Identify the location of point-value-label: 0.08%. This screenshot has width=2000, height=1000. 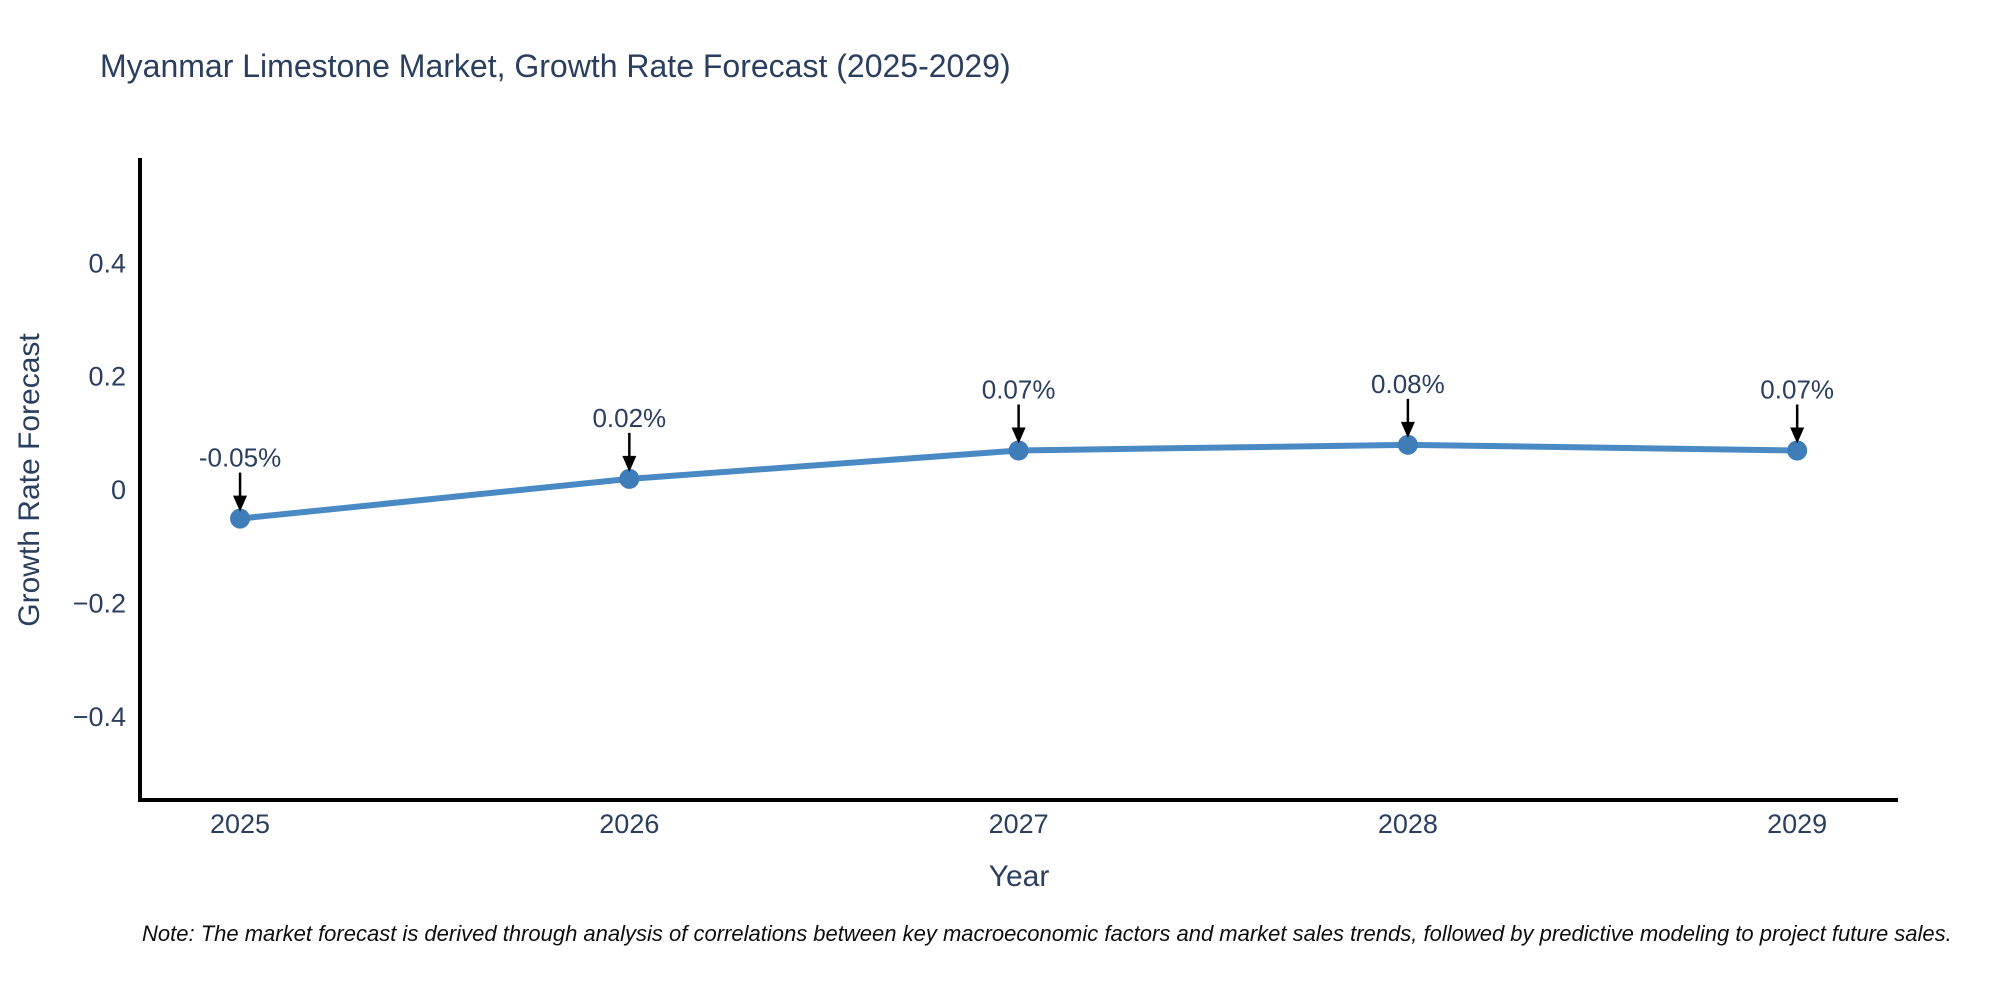
(1408, 384).